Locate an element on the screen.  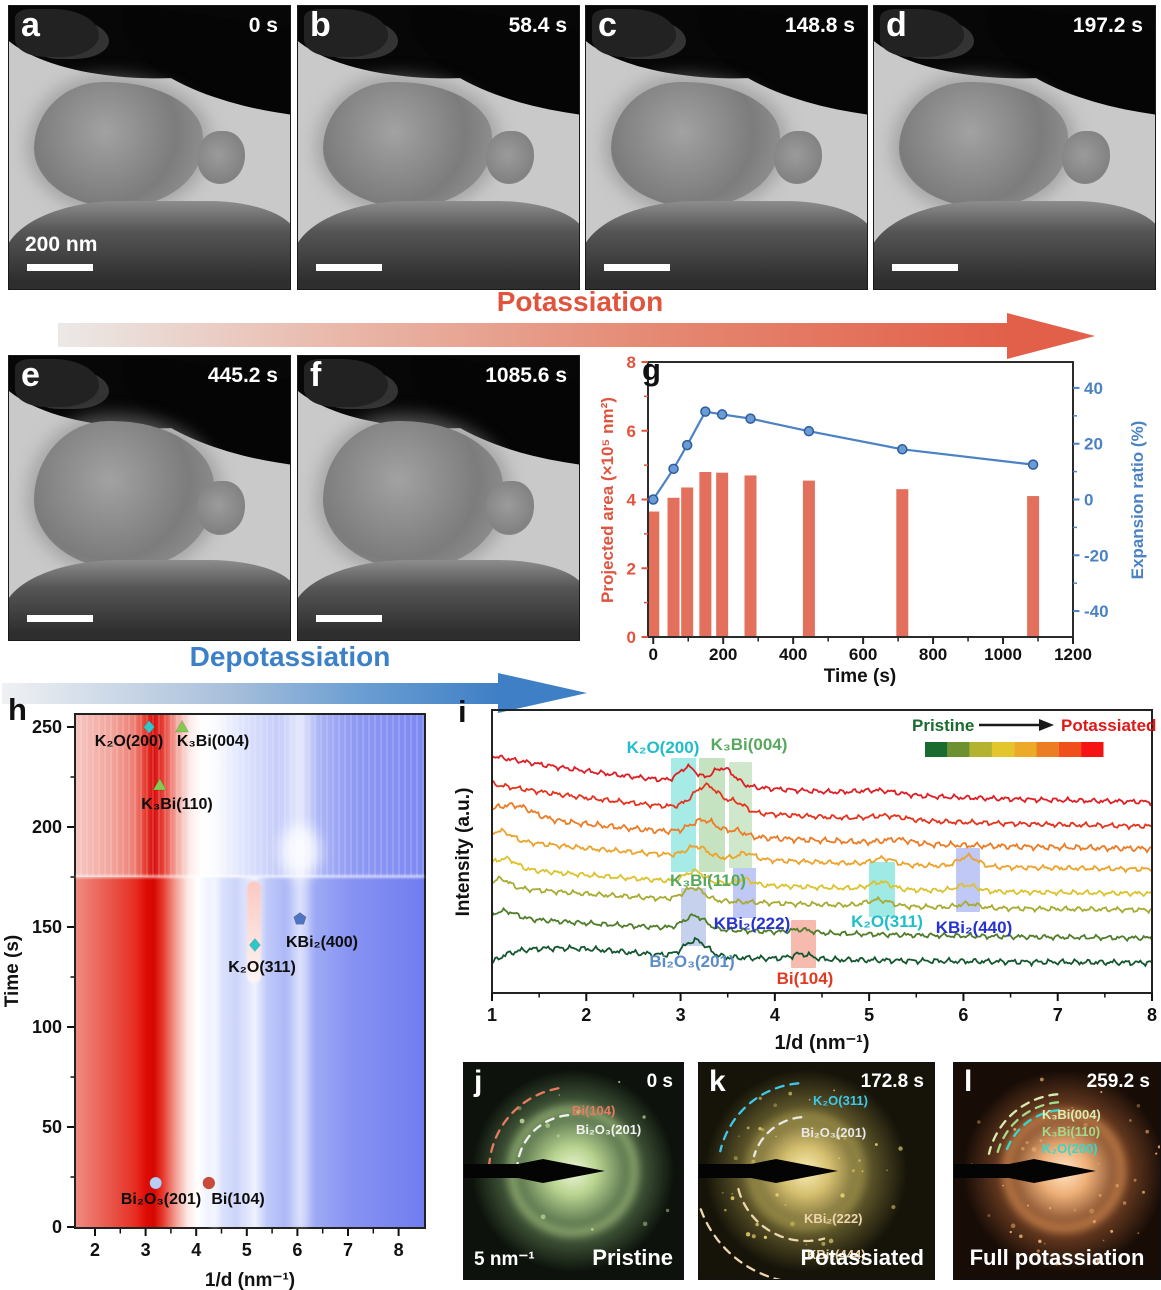
phase-marker-diamond is located at coordinates (149, 727).